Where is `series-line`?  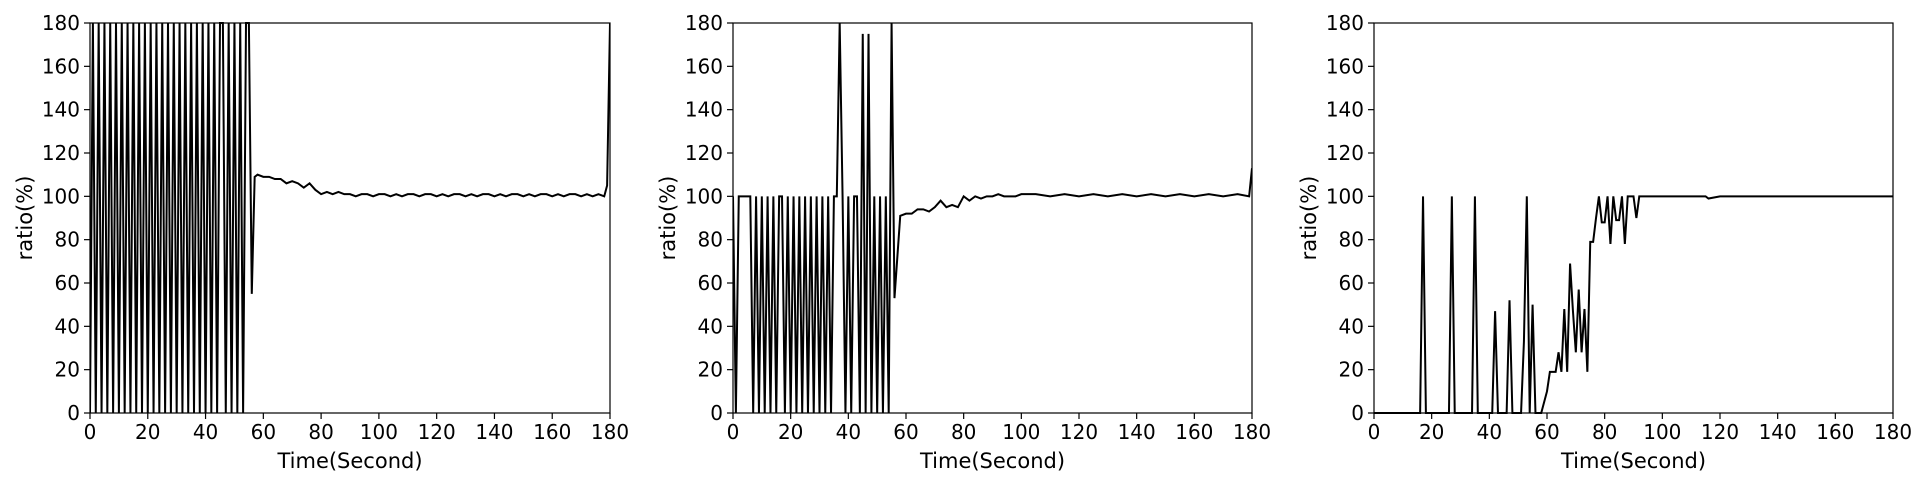
series-line is located at coordinates (1633, 304).